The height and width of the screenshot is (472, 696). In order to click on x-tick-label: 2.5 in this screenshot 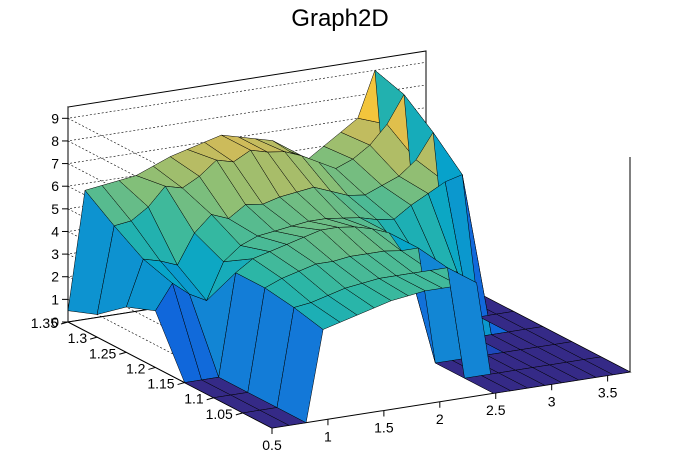, I will do `click(496, 410)`.